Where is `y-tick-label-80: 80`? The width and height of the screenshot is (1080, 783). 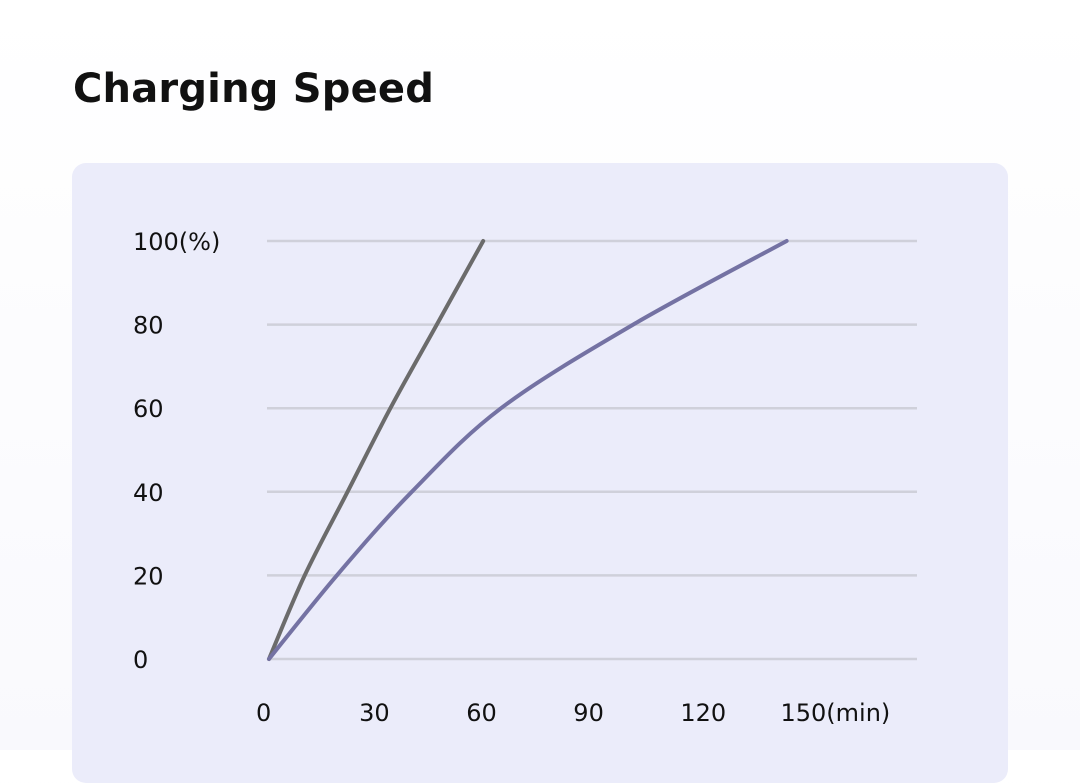 y-tick-label-80: 80 is located at coordinates (148, 326).